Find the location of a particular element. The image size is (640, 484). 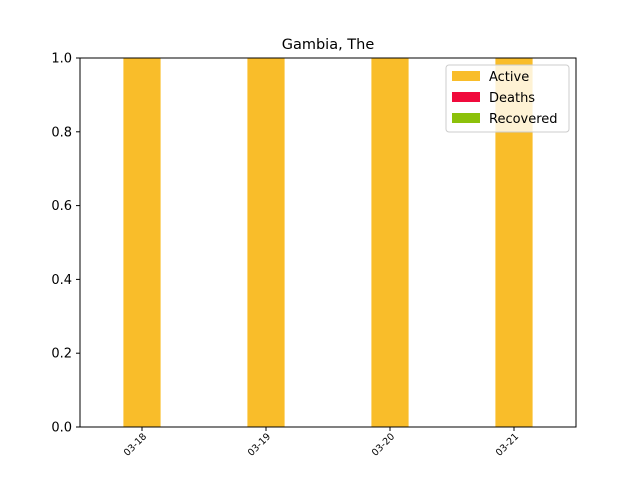

legend-label-recovered: Recovered is located at coordinates (523, 119).